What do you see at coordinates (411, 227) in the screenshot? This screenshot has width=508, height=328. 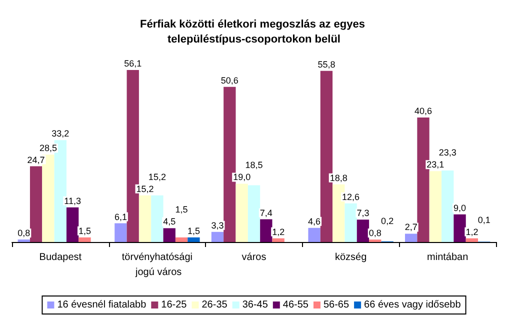 I see `data-label: 2,7` at bounding box center [411, 227].